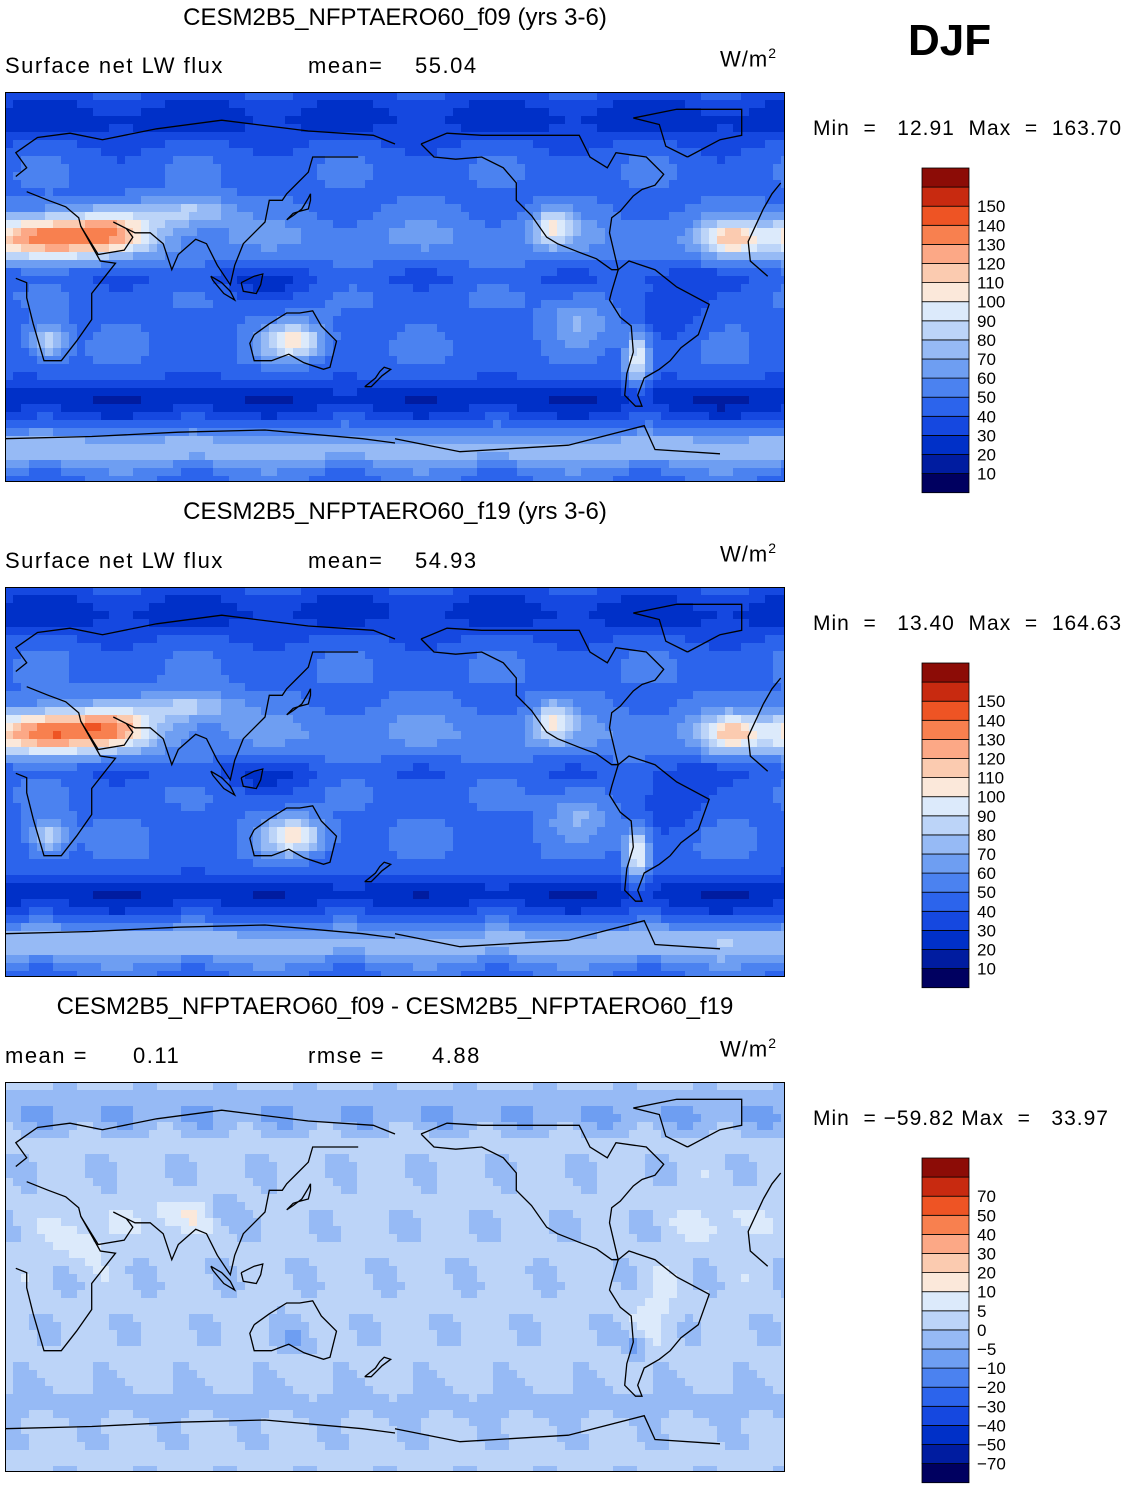 The image size is (1127, 1491). I want to click on colorbar-tick-label: 5, so click(981, 1311).